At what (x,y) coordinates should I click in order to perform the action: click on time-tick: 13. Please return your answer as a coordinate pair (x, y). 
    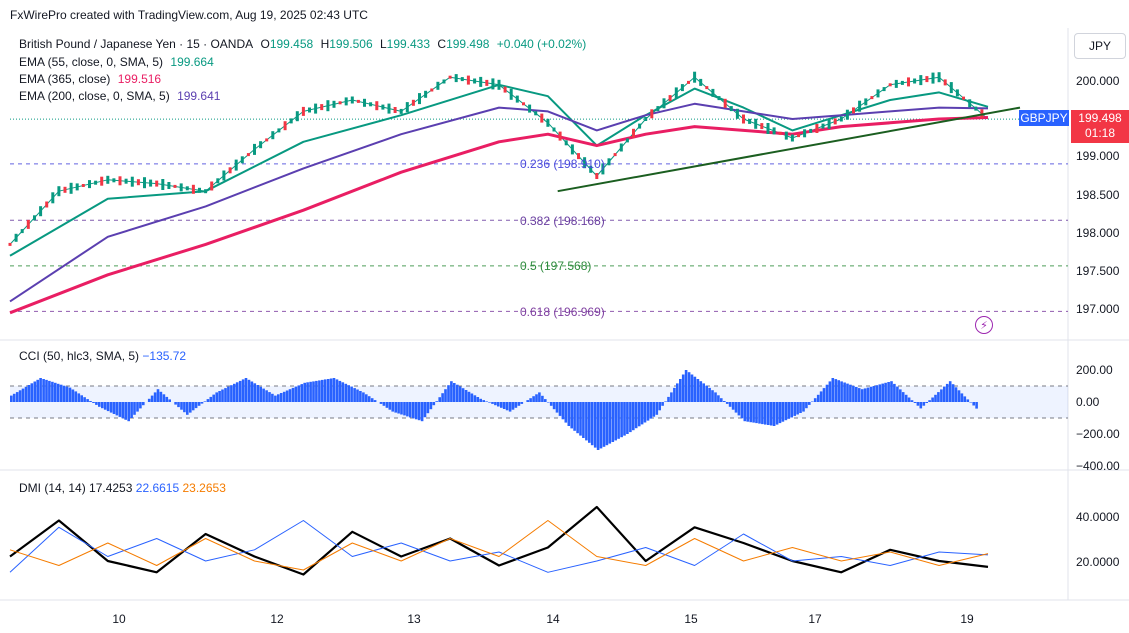
    Looking at the image, I should click on (414, 619).